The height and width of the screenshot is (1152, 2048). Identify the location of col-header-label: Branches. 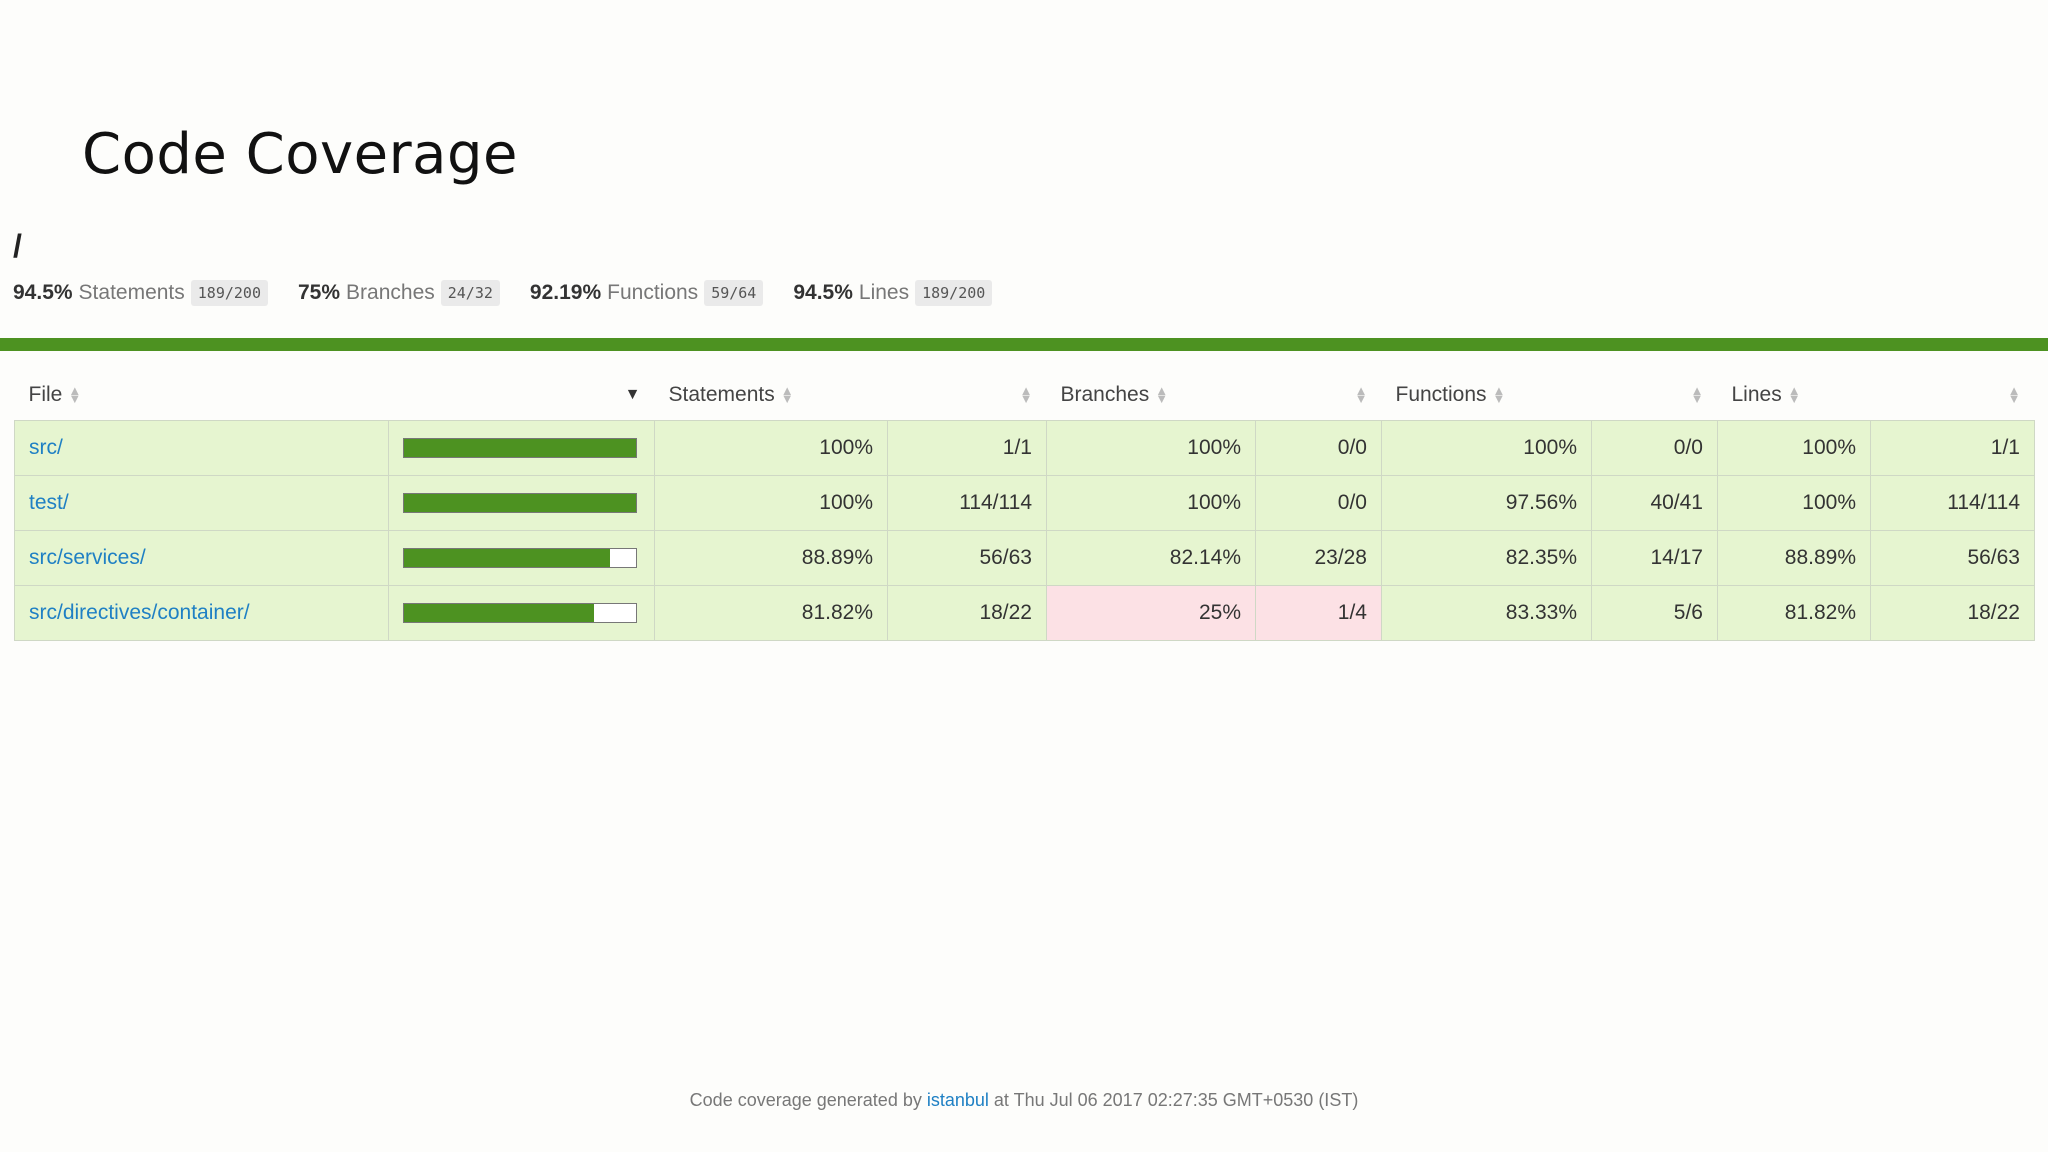
(1105, 394).